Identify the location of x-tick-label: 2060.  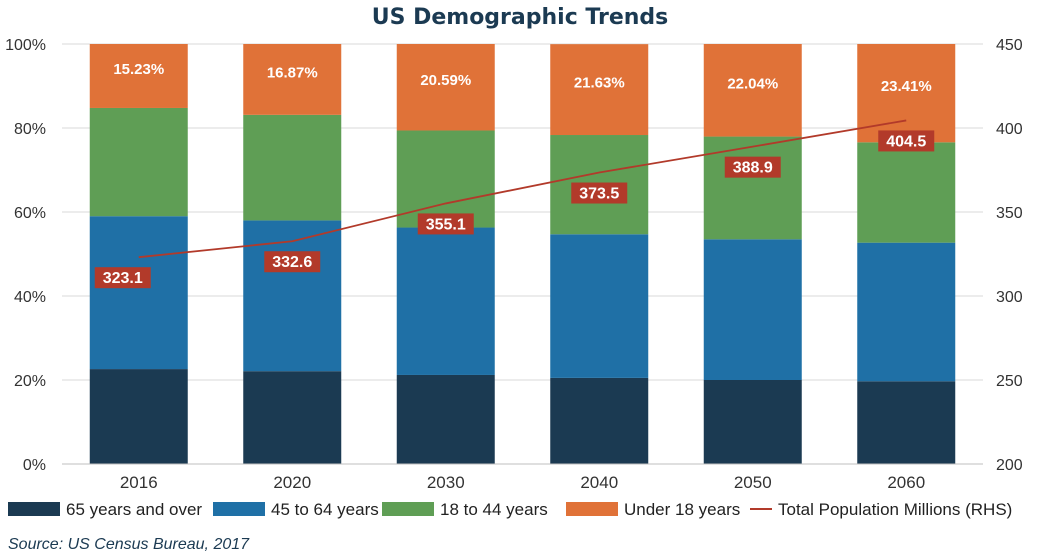
(906, 482).